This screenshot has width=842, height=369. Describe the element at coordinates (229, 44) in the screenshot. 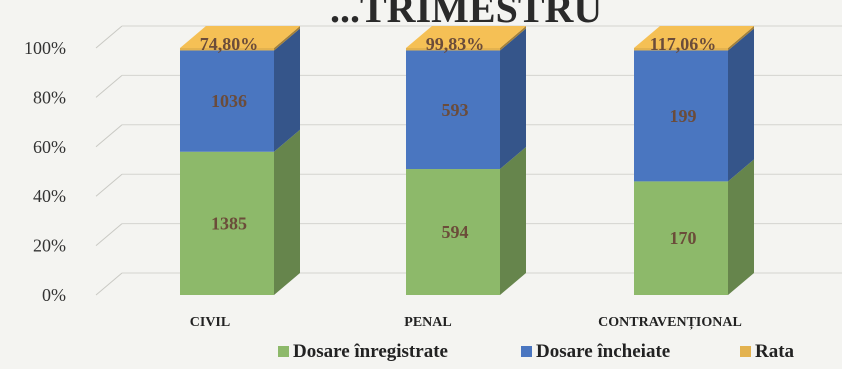

I see `data-label: 74,80%` at that location.